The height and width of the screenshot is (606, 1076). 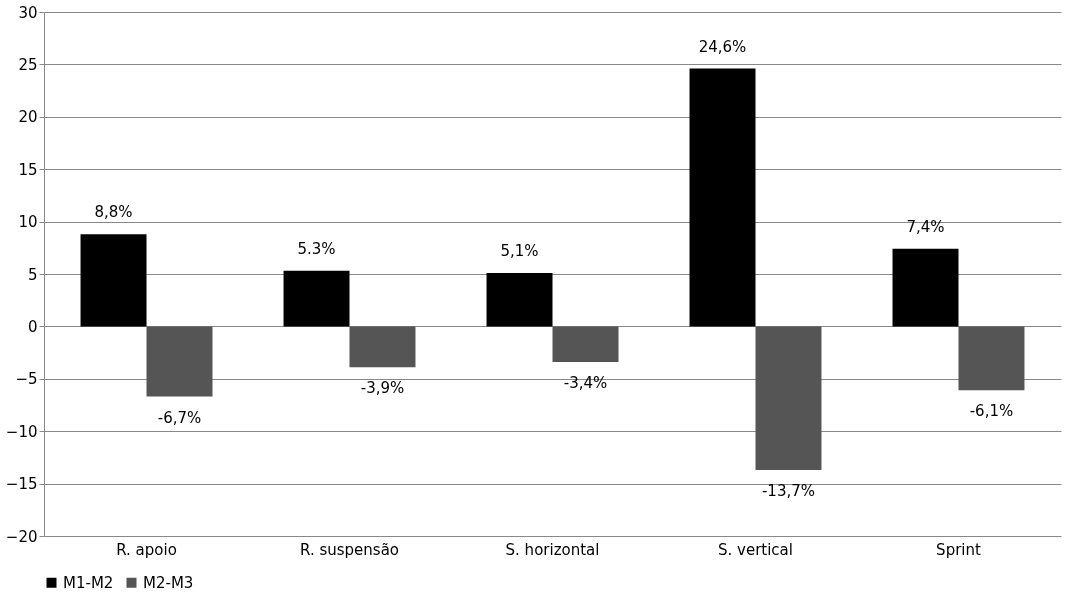 What do you see at coordinates (146, 549) in the screenshot?
I see `x-tick-label: R. apoio` at bounding box center [146, 549].